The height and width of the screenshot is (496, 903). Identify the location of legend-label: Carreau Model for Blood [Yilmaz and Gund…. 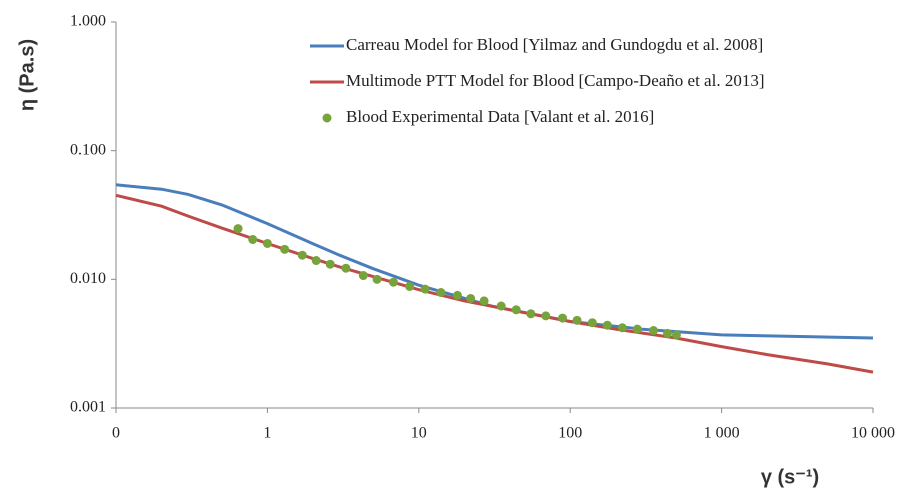
(554, 44).